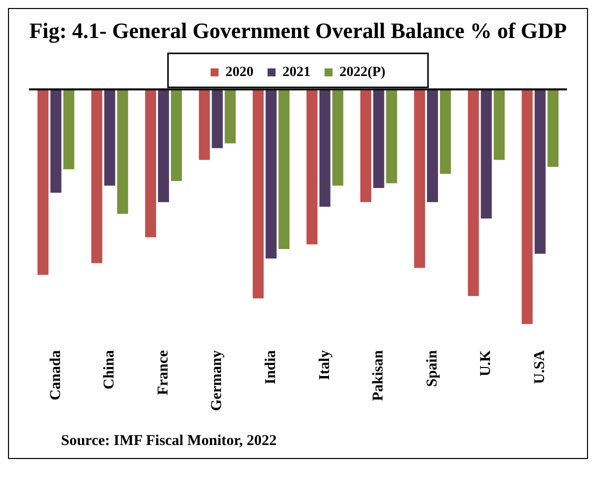  Describe the element at coordinates (540, 367) in the screenshot. I see `x-tick-label: U.SA` at that location.